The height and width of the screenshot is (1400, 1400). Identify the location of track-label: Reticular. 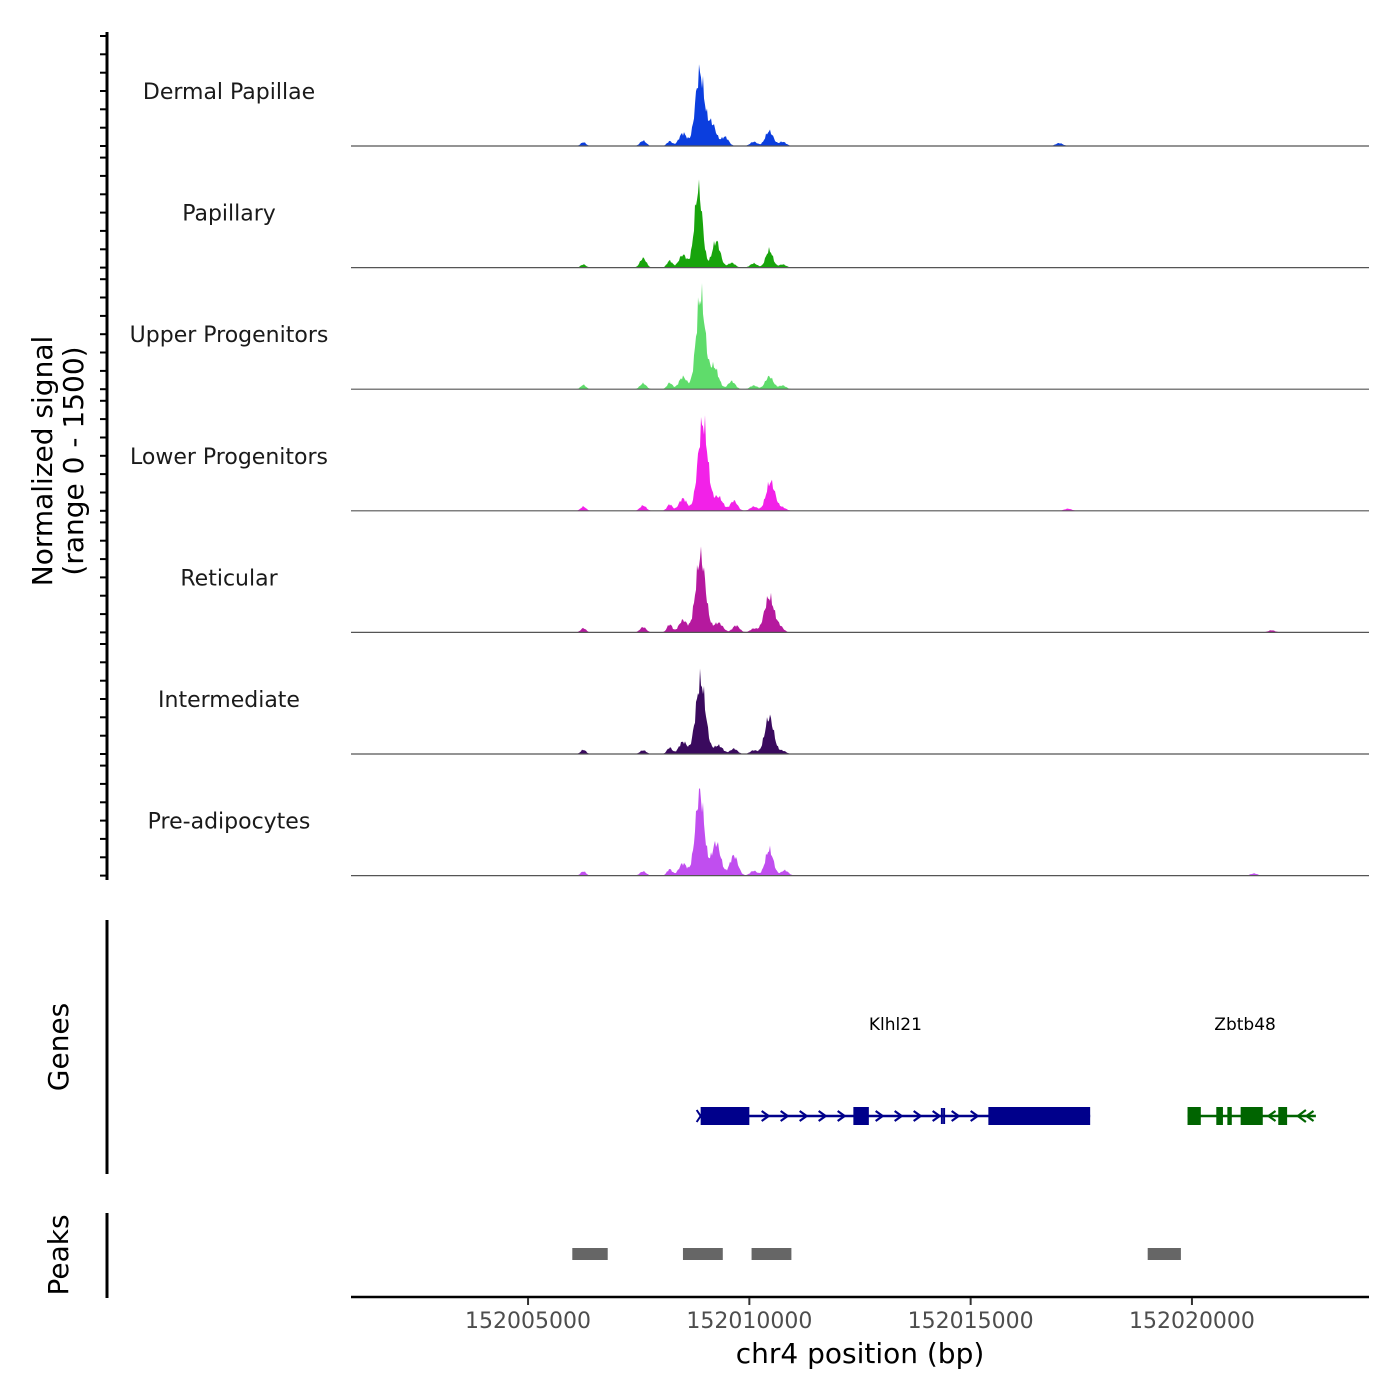
(229, 578).